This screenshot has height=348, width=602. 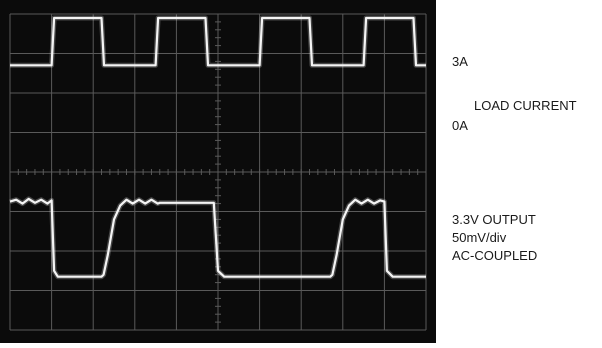 What do you see at coordinates (525, 105) in the screenshot?
I see `load-current-label: LOAD CURRENT` at bounding box center [525, 105].